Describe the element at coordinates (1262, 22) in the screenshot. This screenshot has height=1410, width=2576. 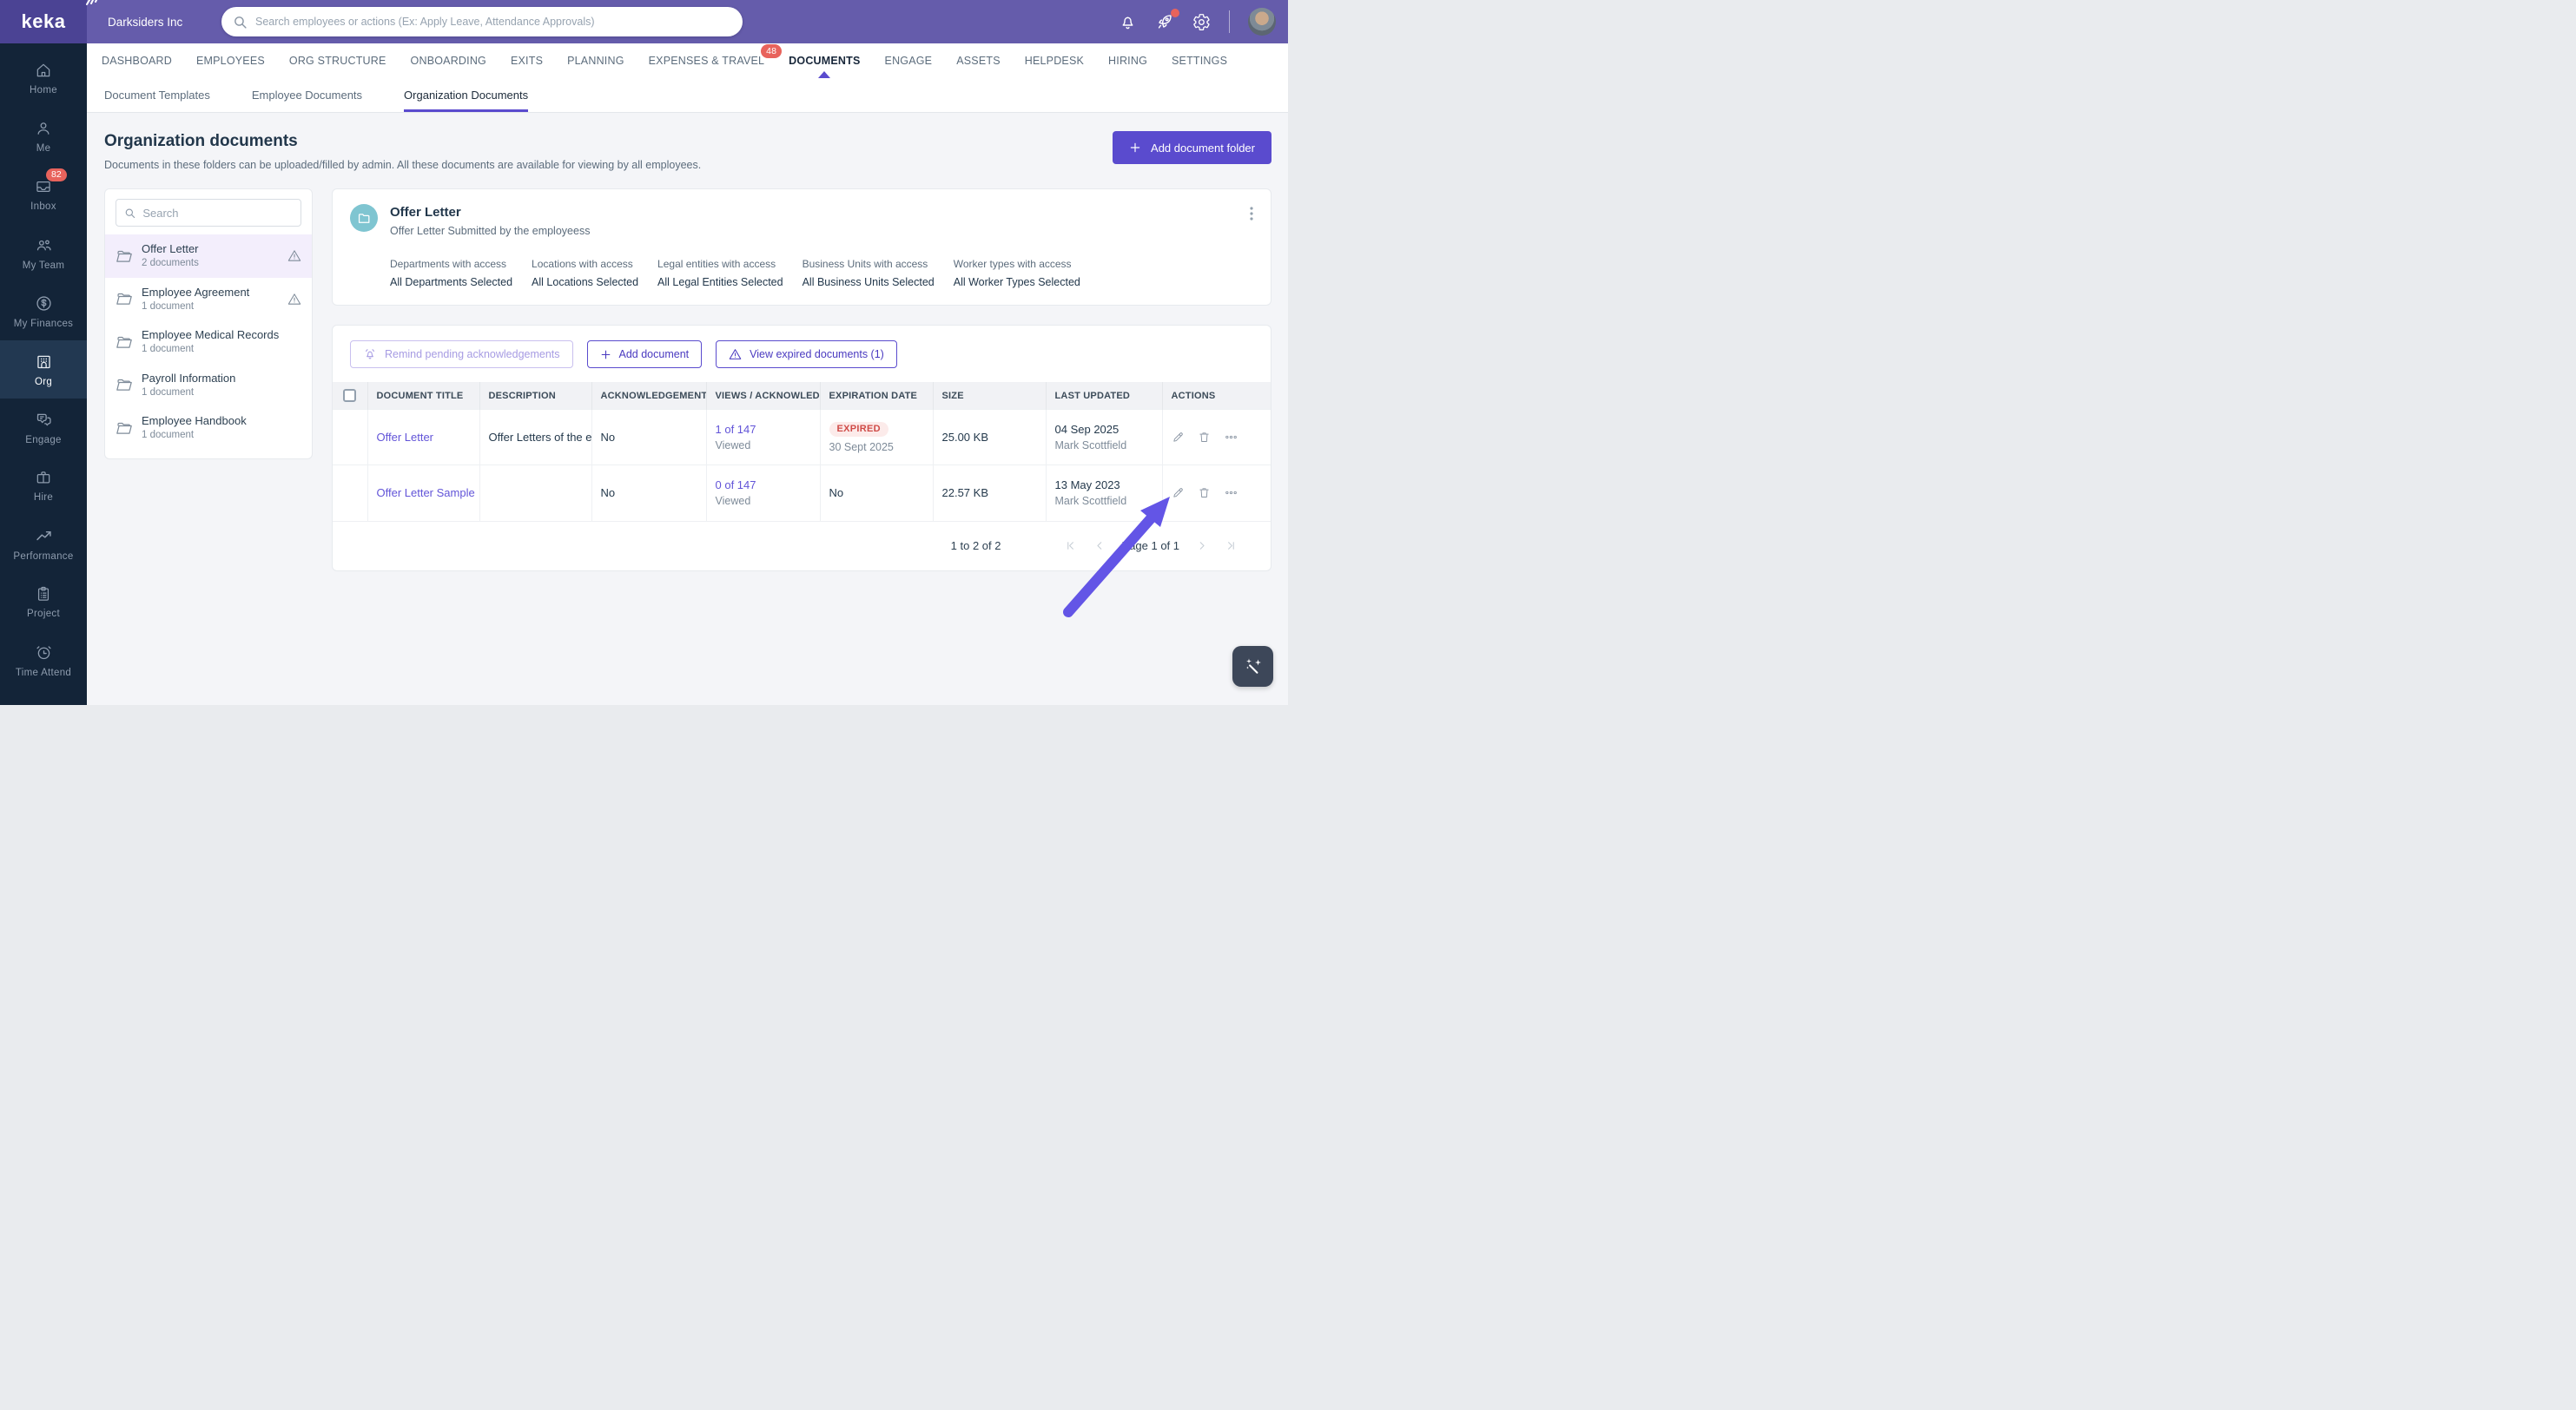
I see `user-avatar` at that location.